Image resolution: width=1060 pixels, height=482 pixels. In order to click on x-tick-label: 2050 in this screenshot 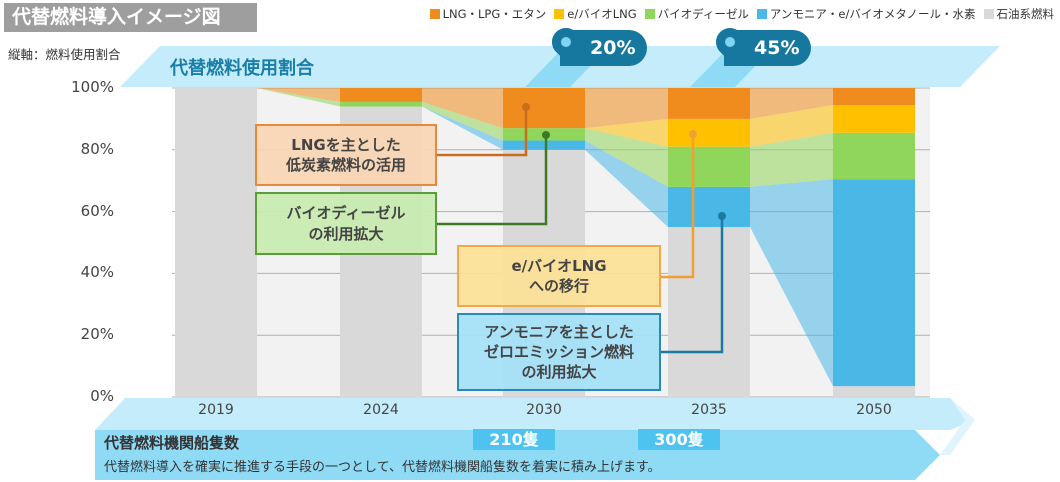, I will do `click(874, 410)`.